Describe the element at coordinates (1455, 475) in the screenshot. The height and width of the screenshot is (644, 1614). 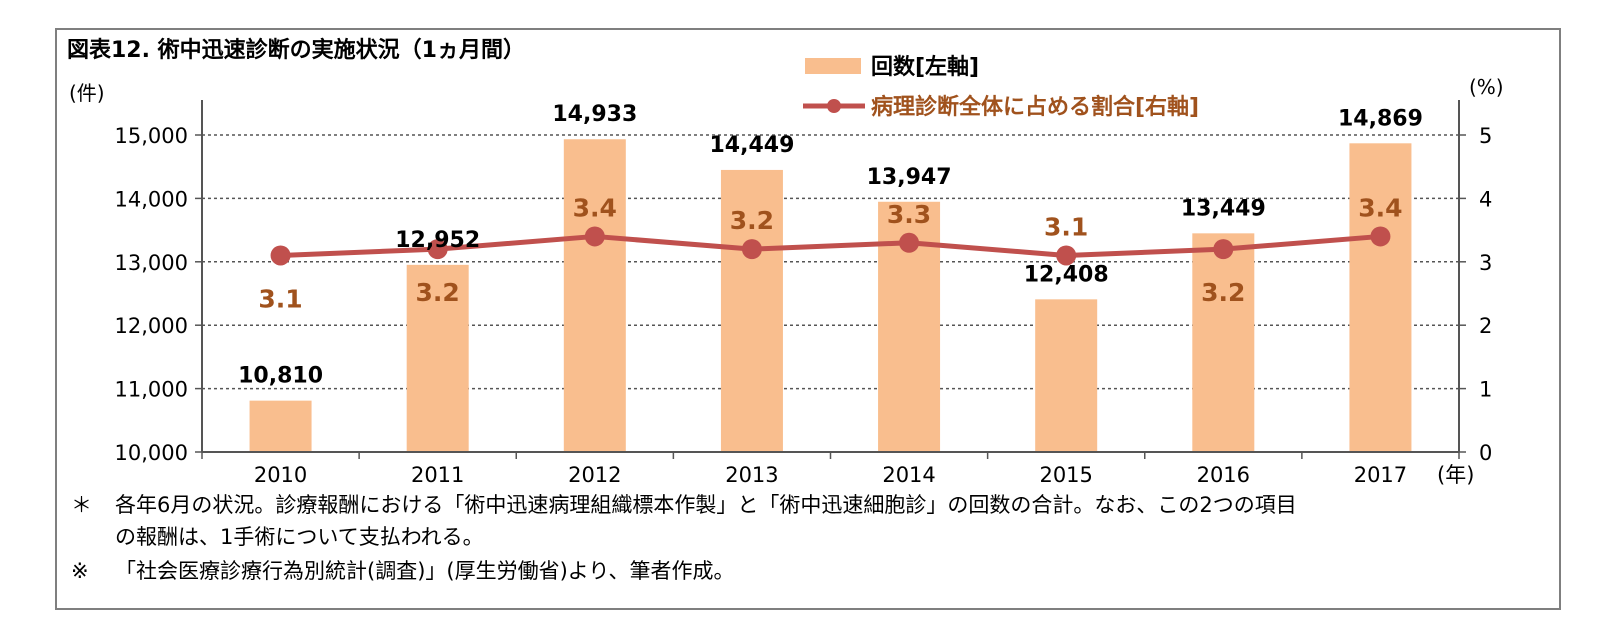
I see `x-axis-unit: (年)` at that location.